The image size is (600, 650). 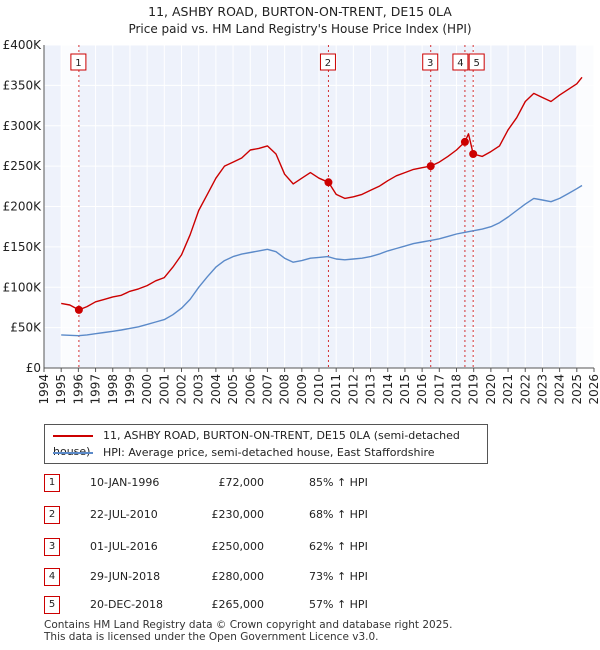 What do you see at coordinates (23, 166) in the screenshot?
I see `y-tick-label: £250K` at bounding box center [23, 166].